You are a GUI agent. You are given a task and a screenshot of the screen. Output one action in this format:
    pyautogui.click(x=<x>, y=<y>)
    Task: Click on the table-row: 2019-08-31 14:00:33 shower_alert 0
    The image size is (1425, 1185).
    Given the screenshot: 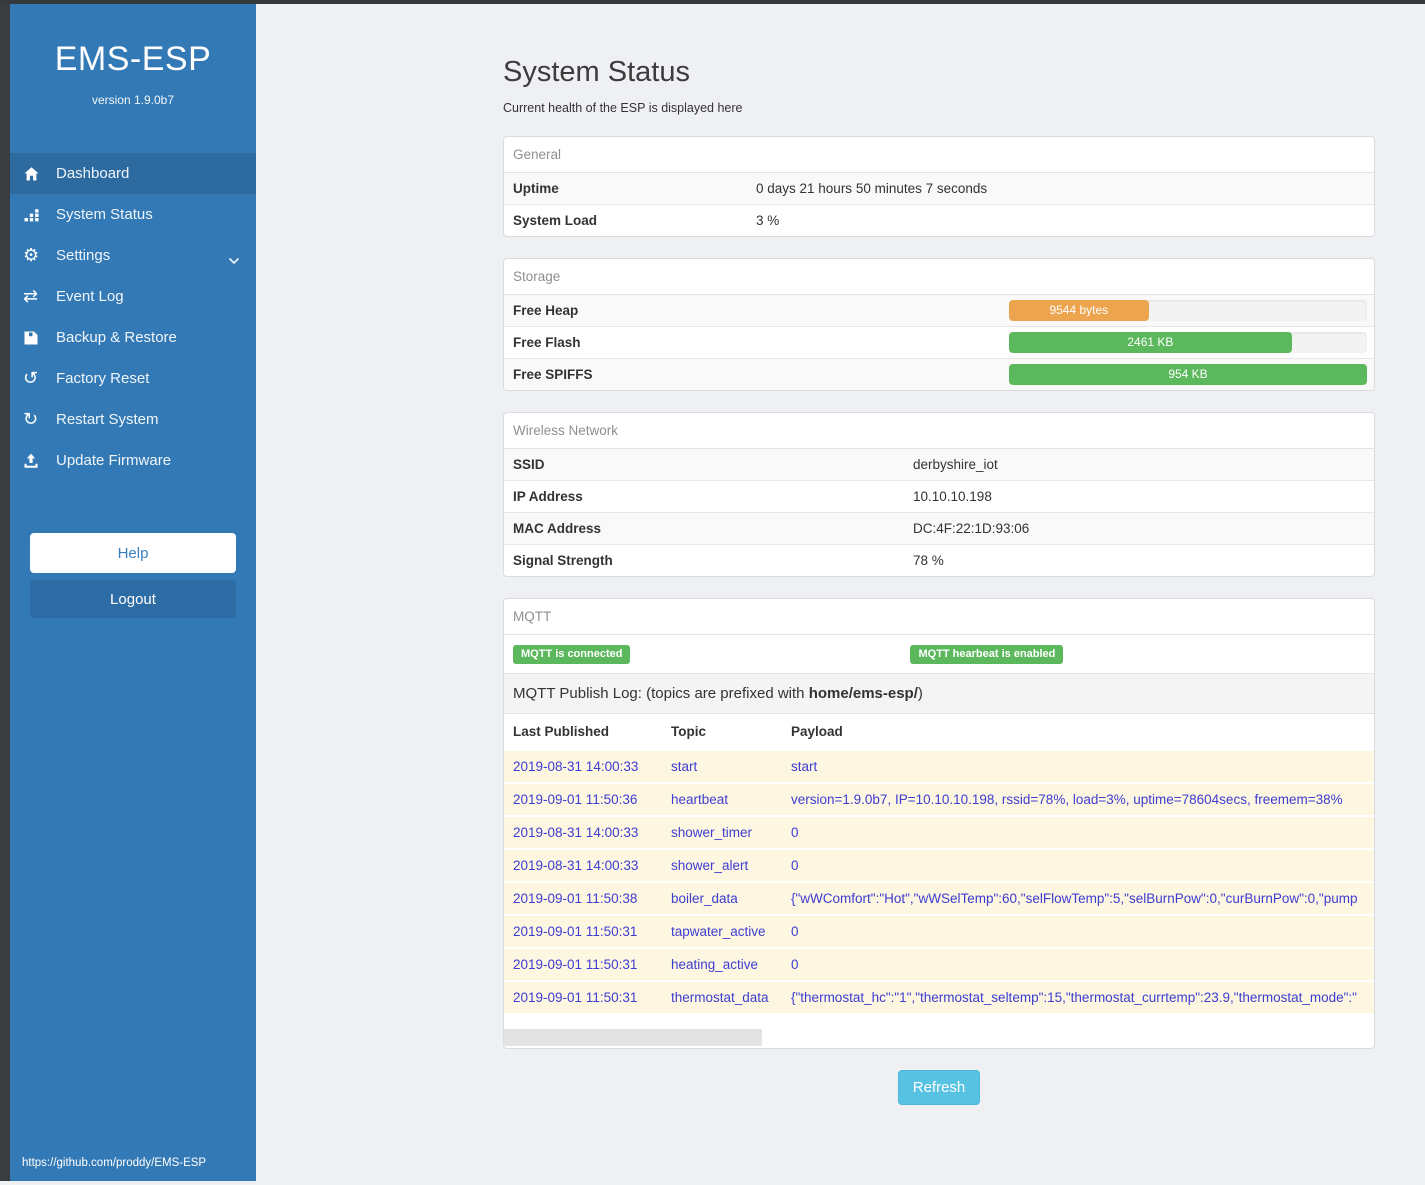 What is the action you would take?
    pyautogui.click(x=939, y=864)
    